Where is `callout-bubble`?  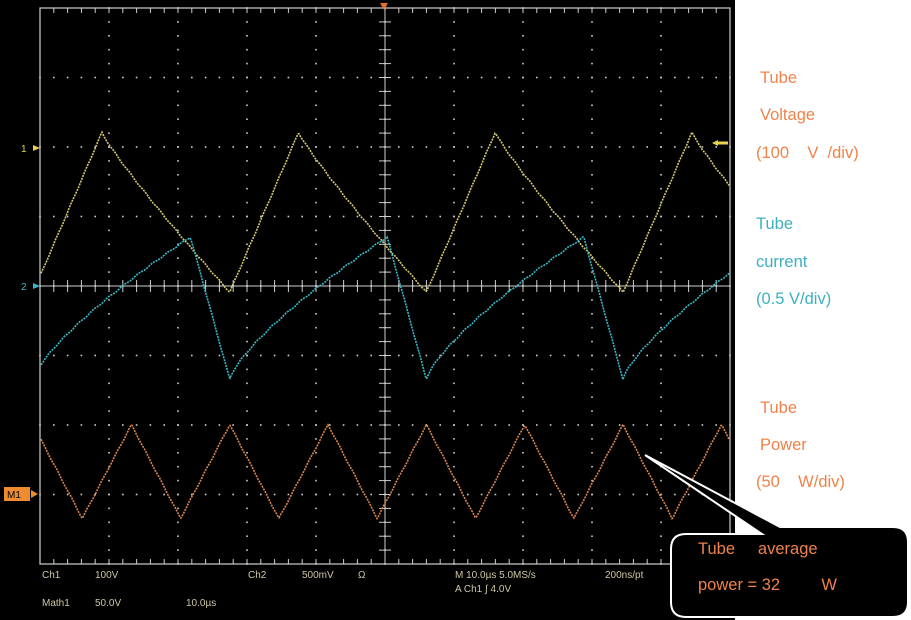
callout-bubble is located at coordinates (776, 536).